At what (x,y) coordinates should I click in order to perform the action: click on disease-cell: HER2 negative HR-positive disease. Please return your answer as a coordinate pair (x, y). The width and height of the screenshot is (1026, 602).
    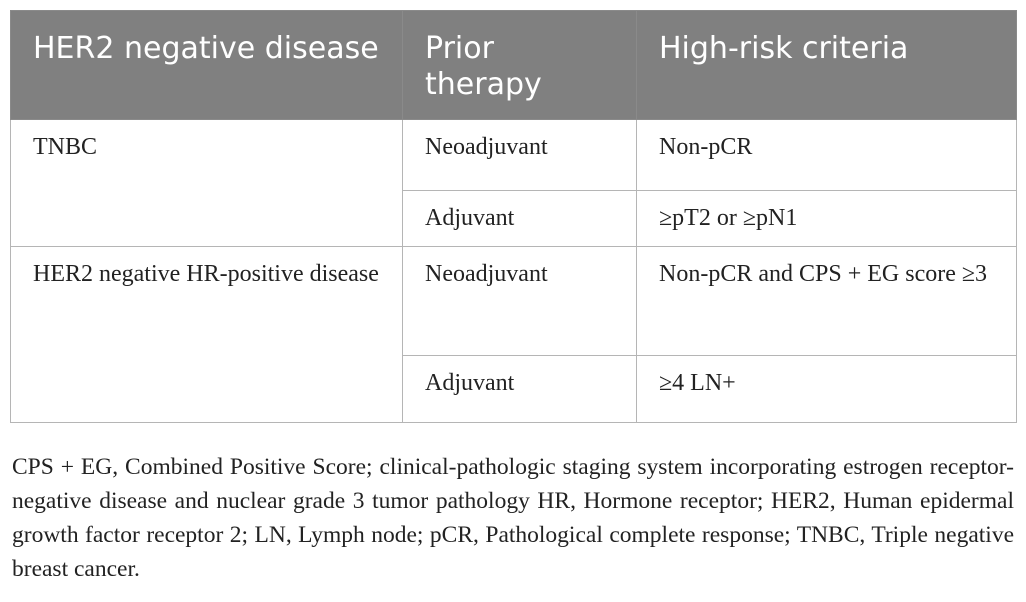
    Looking at the image, I should click on (206, 334).